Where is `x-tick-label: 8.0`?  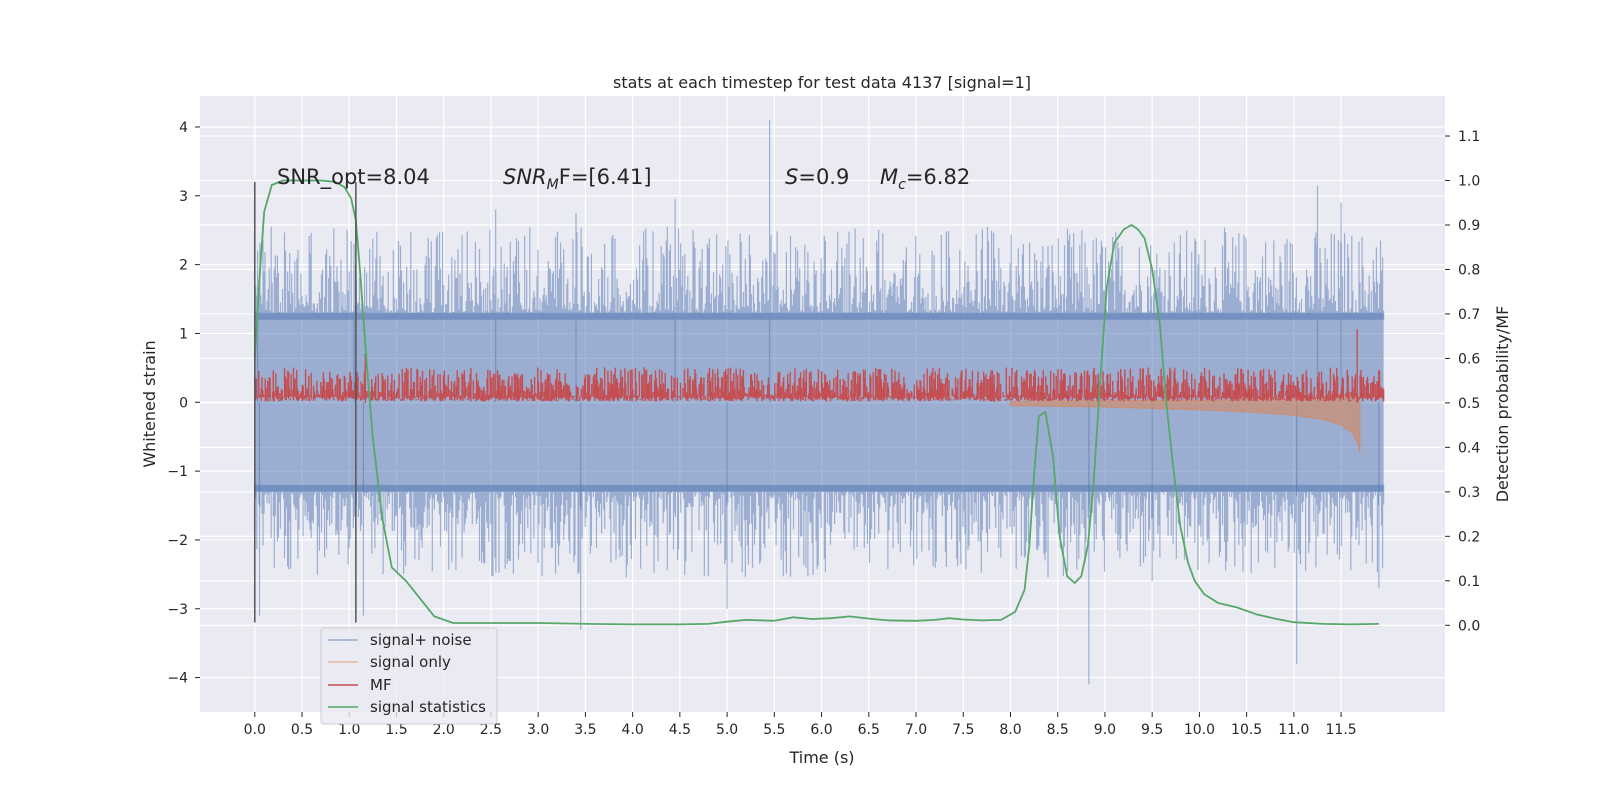 x-tick-label: 8.0 is located at coordinates (1010, 730).